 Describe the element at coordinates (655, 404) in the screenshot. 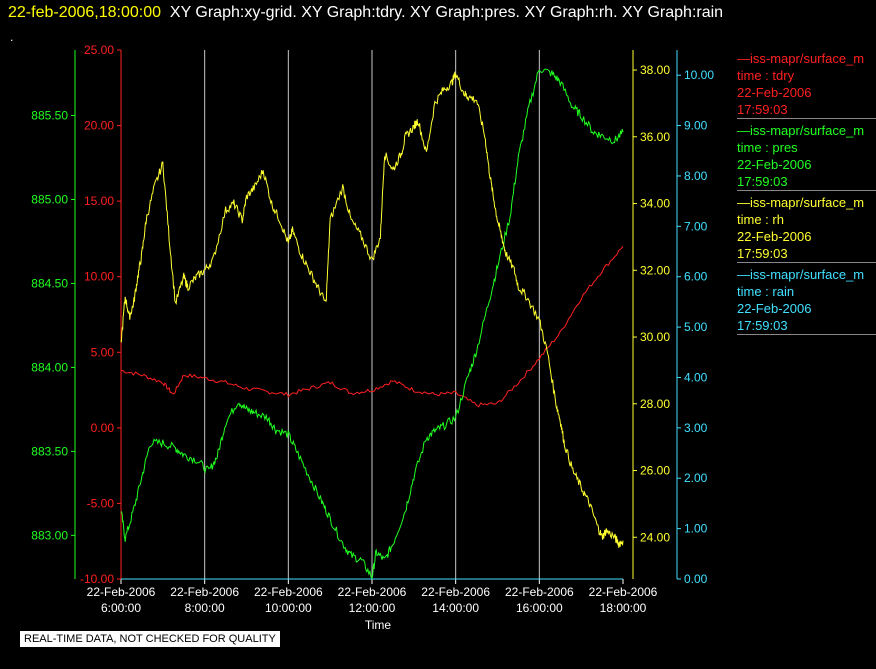

I see `rh-tick-label: 28.00` at that location.